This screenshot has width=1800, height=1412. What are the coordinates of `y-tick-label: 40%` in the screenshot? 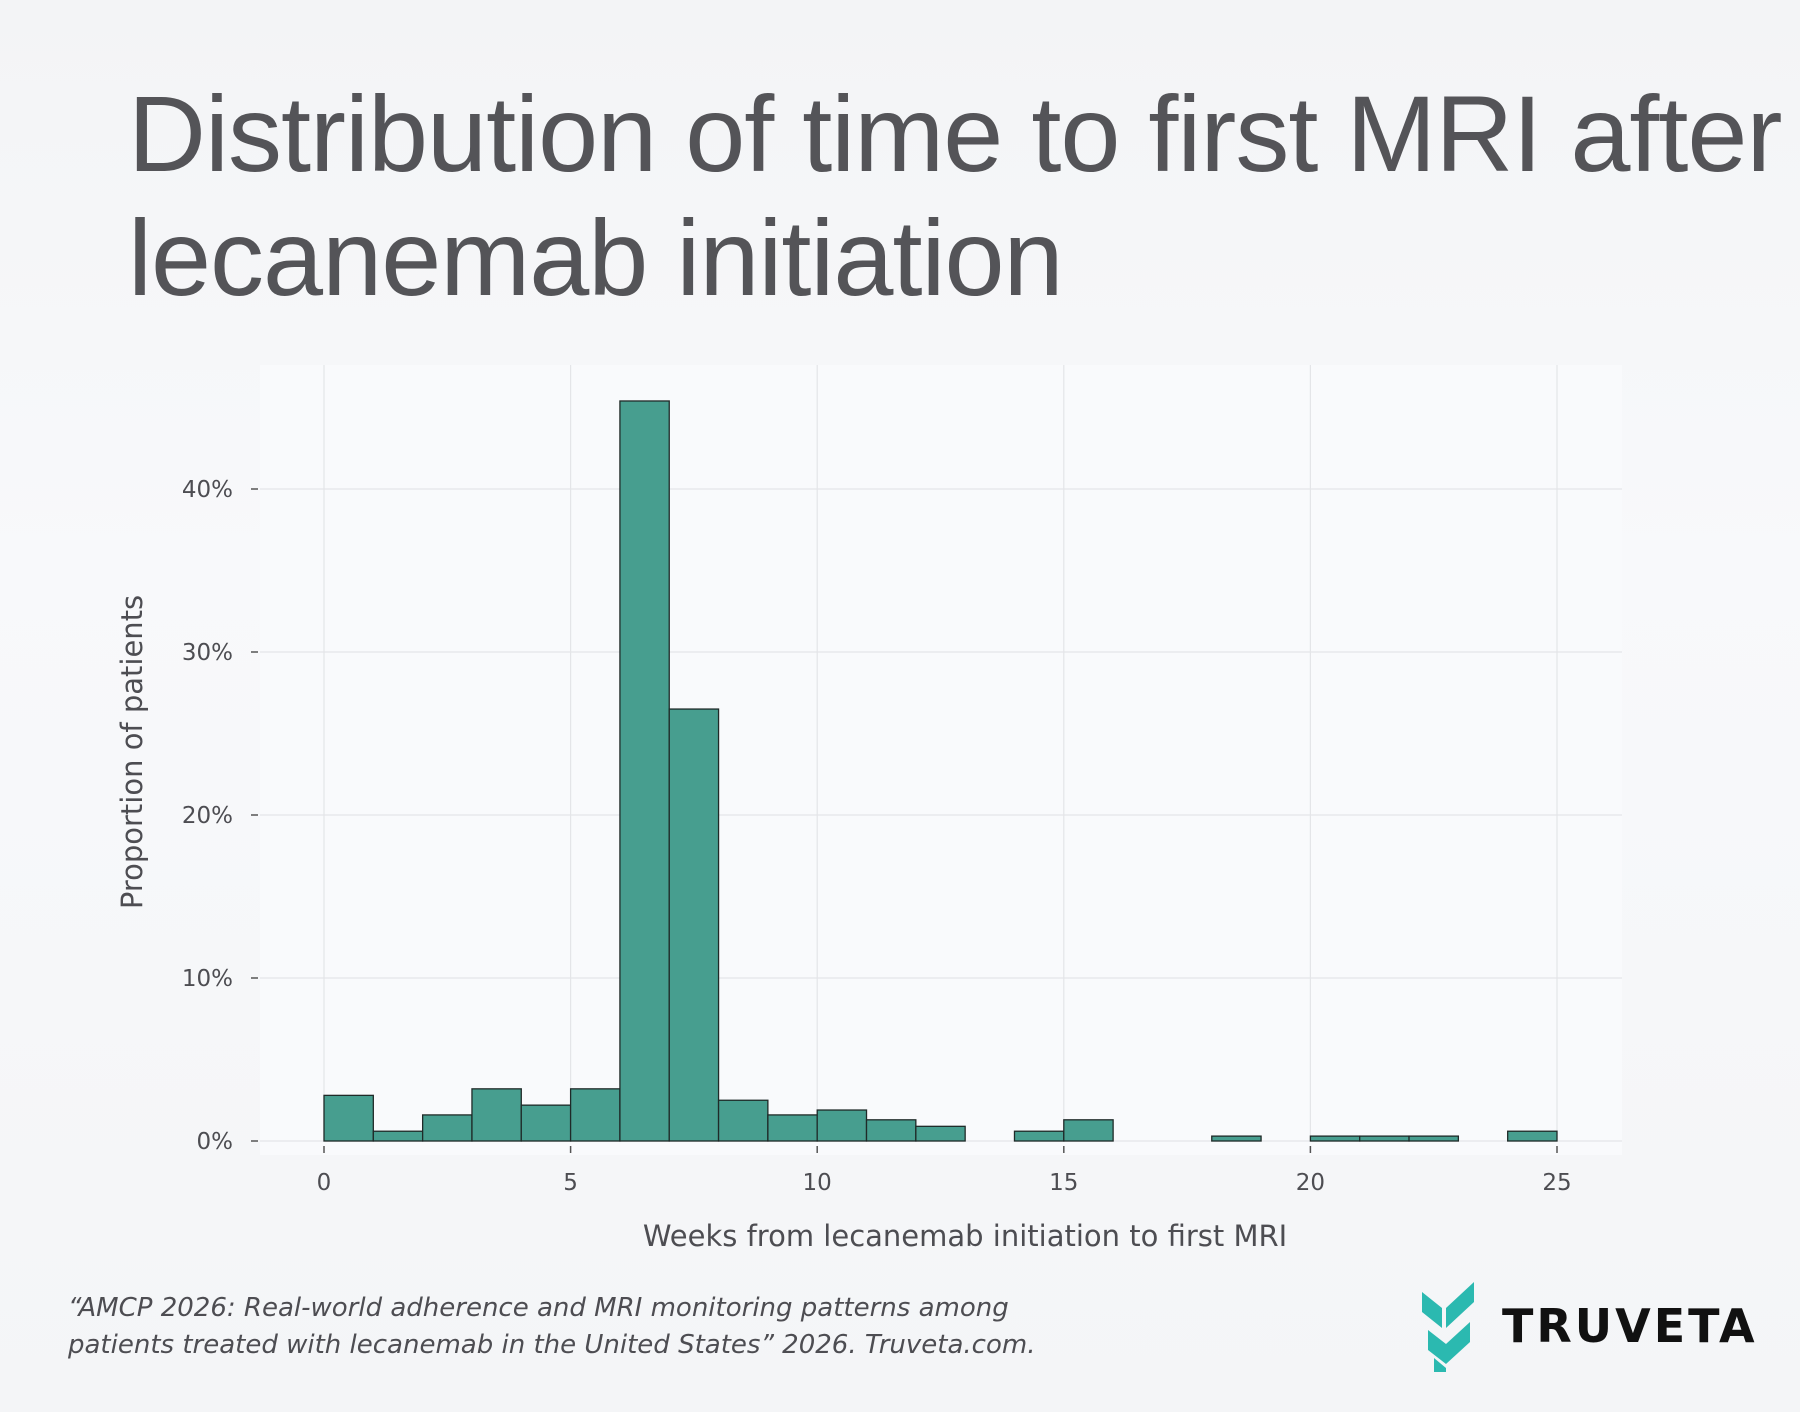 It's located at (207, 490).